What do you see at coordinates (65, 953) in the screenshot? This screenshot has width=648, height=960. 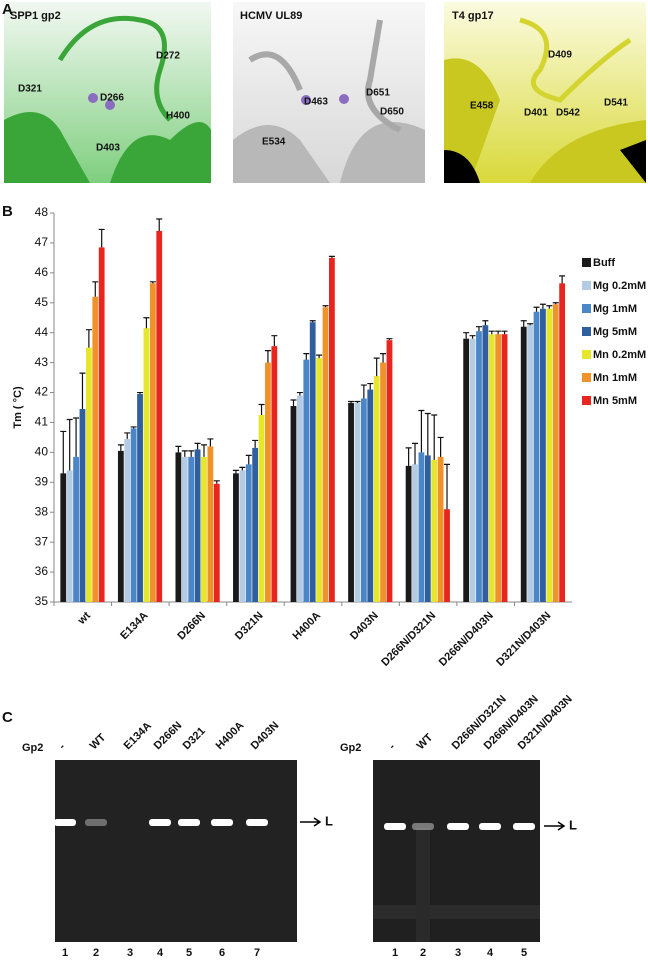 I see `lane-number: 1` at bounding box center [65, 953].